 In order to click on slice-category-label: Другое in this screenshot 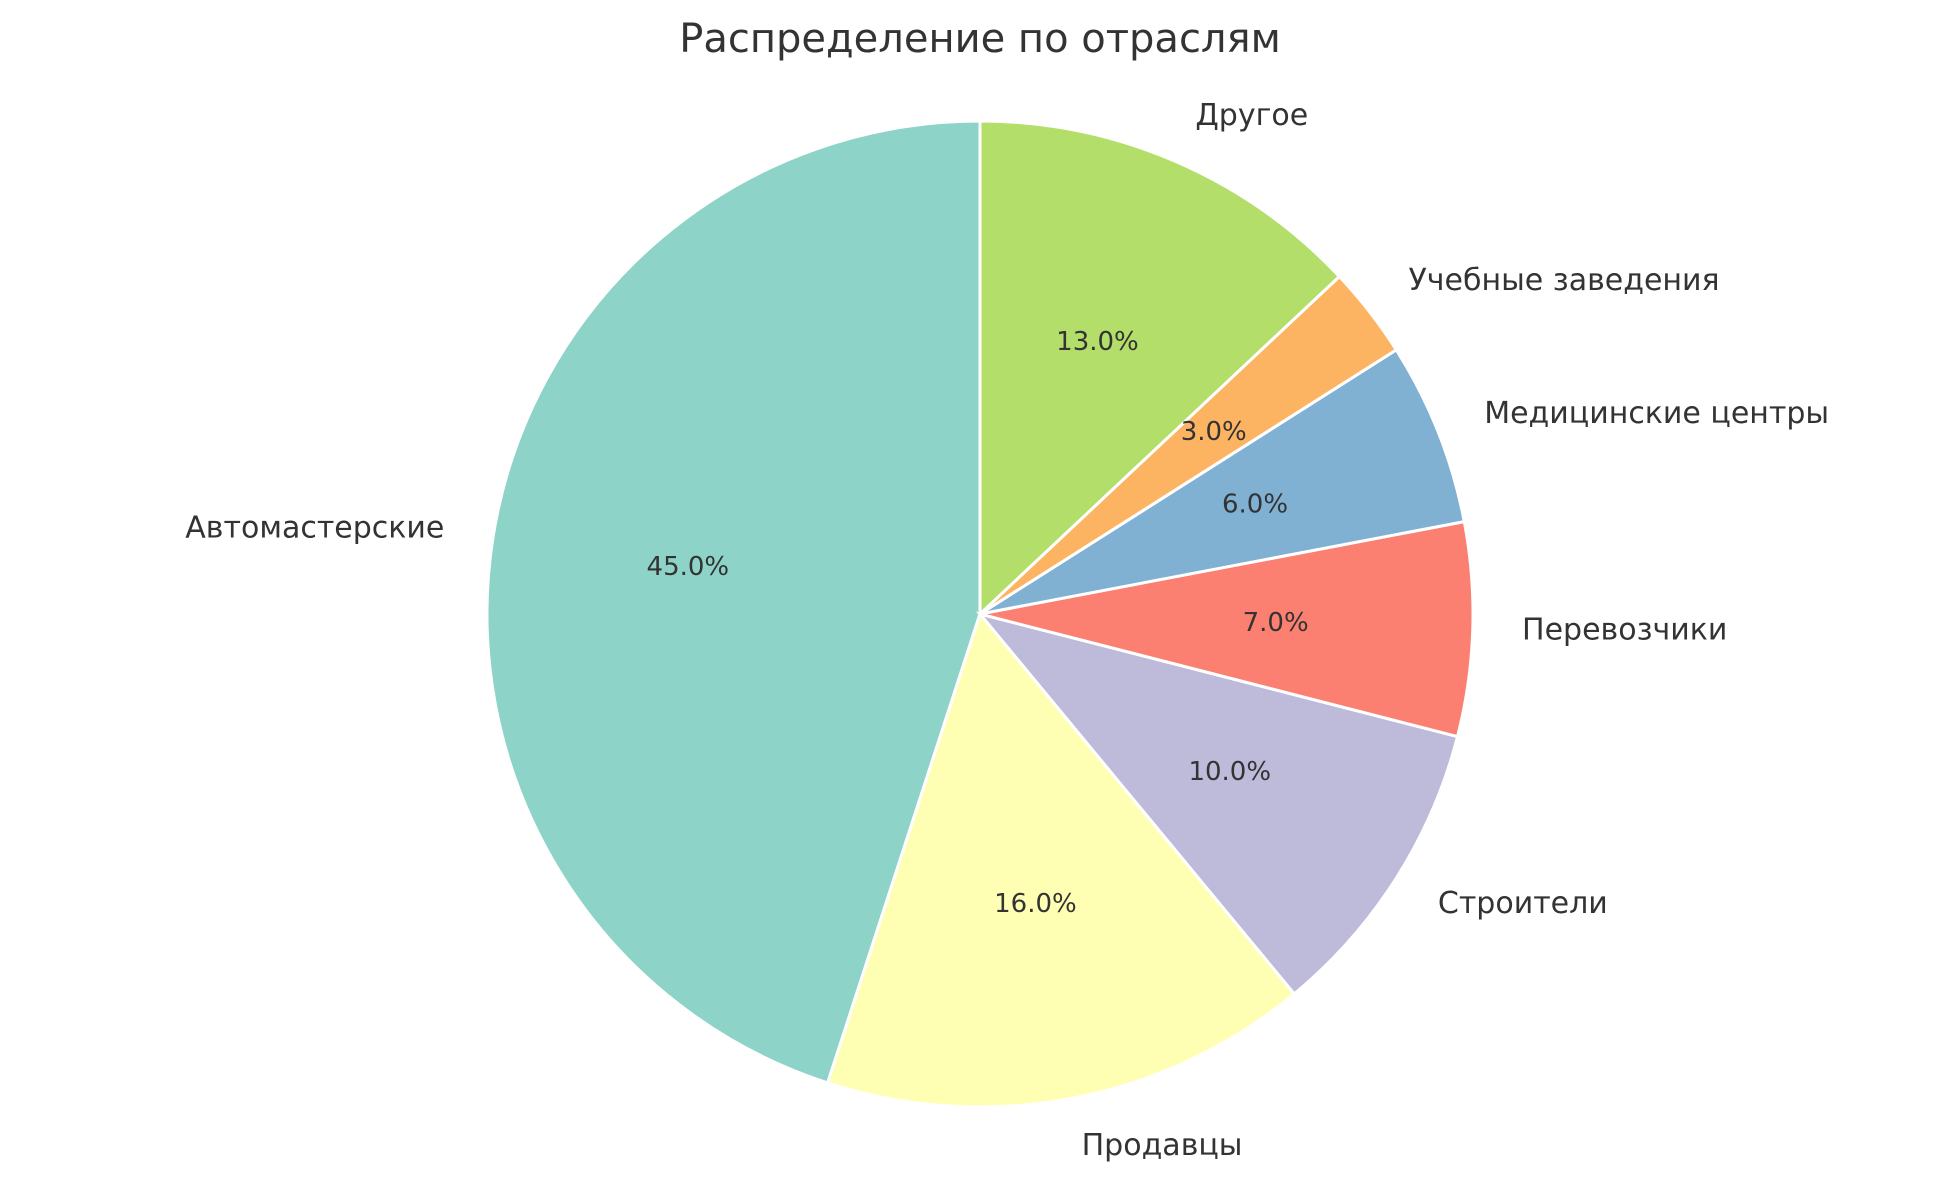, I will do `click(1251, 115)`.